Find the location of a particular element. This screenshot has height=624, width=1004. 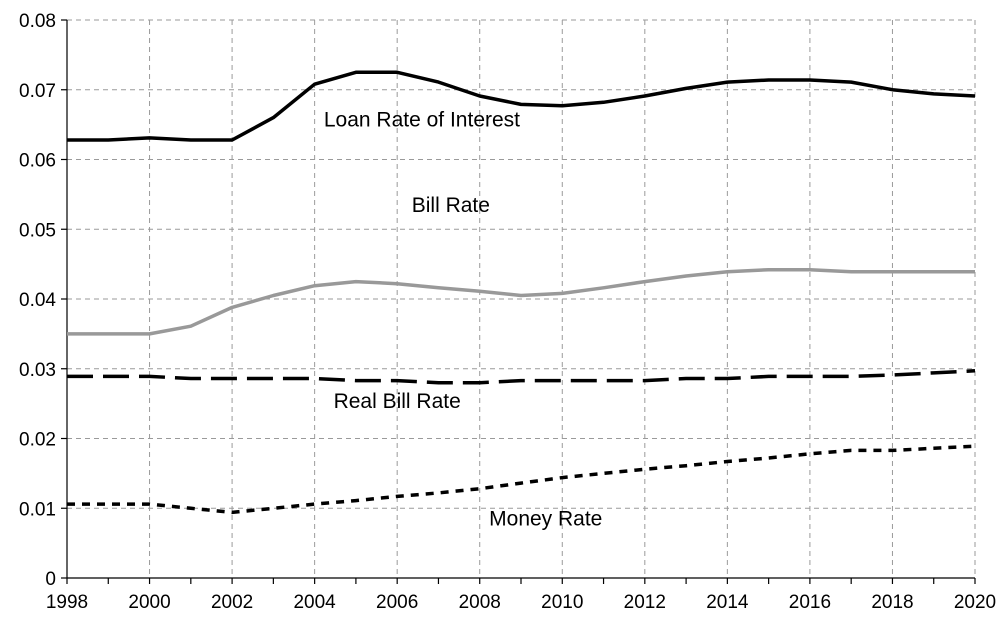

x-tick-label: 2002 is located at coordinates (232, 602).